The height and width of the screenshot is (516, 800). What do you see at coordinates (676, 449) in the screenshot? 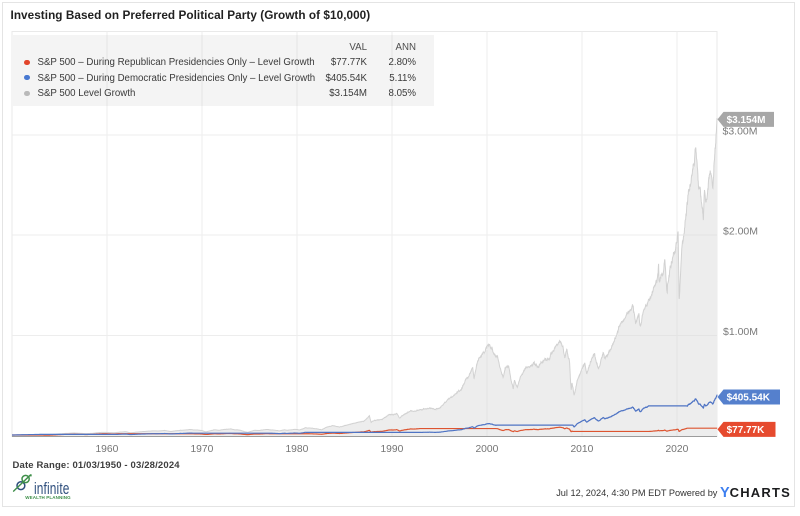
I see `svg-text: 2020` at bounding box center [676, 449].